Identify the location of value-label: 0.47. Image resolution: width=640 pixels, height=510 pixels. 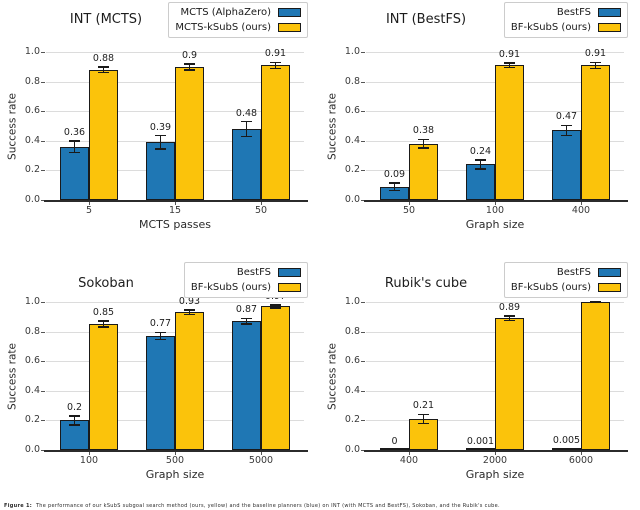
(566, 117).